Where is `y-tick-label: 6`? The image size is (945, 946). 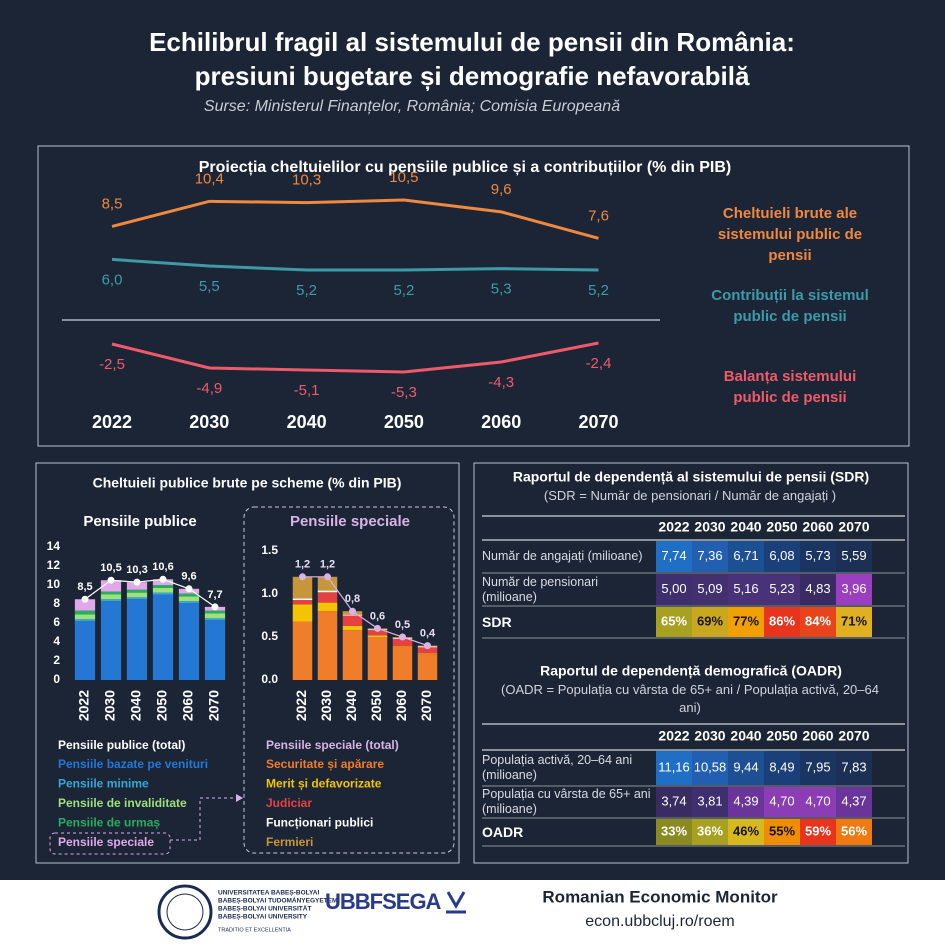
y-tick-label: 6 is located at coordinates (56, 622).